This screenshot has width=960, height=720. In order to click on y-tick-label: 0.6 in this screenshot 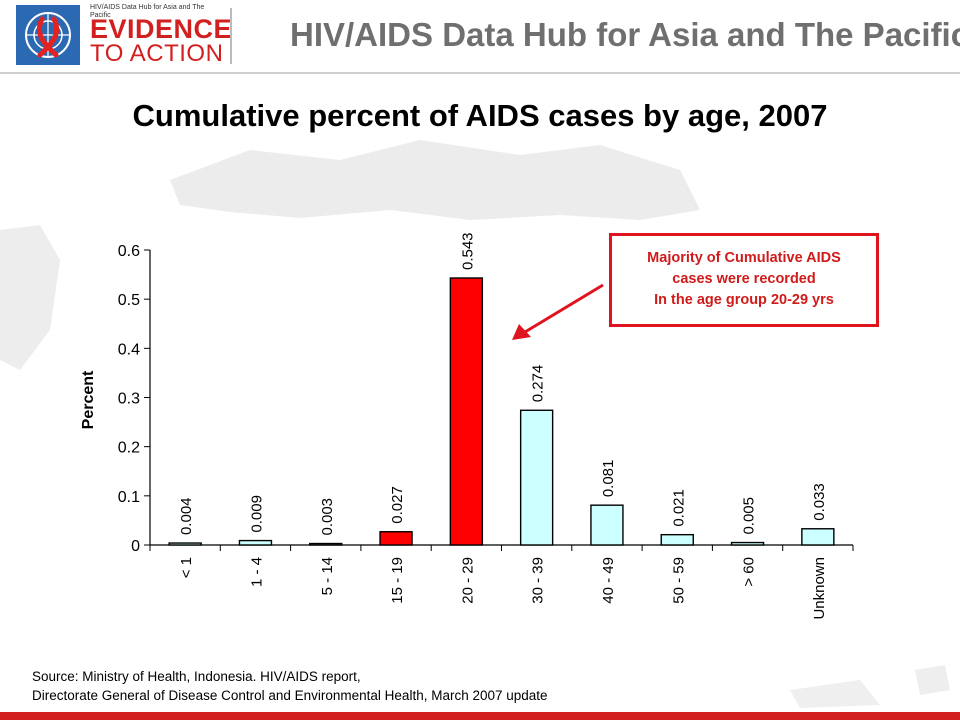, I will do `click(129, 251)`.